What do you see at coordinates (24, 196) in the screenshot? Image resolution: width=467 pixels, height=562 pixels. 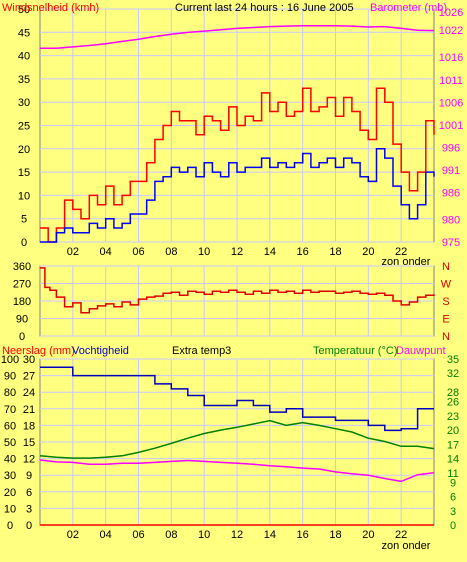 I see `wind-tick-label: 10` at bounding box center [24, 196].